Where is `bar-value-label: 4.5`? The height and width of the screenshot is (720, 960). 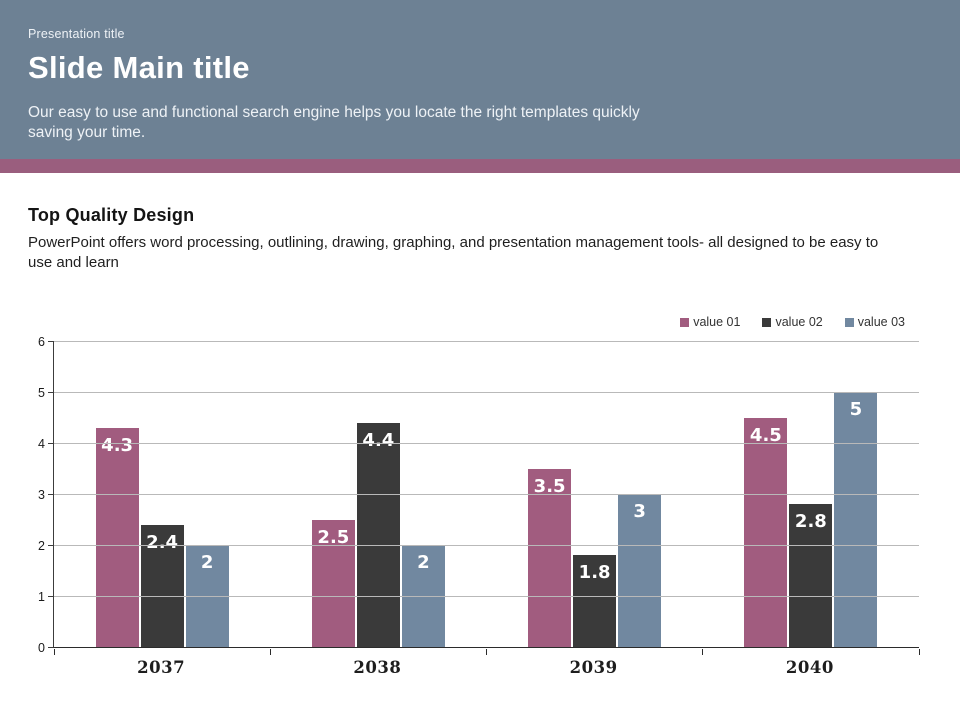
bar-value-label: 4.5 is located at coordinates (765, 435).